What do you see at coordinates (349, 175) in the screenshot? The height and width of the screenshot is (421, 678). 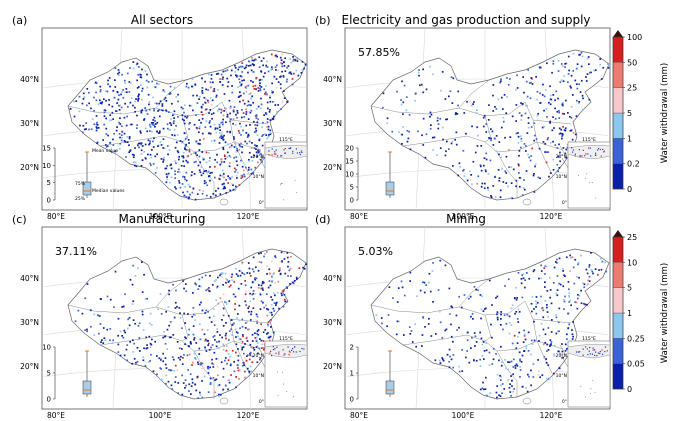 I see `box-tick-label: 10` at bounding box center [349, 175].